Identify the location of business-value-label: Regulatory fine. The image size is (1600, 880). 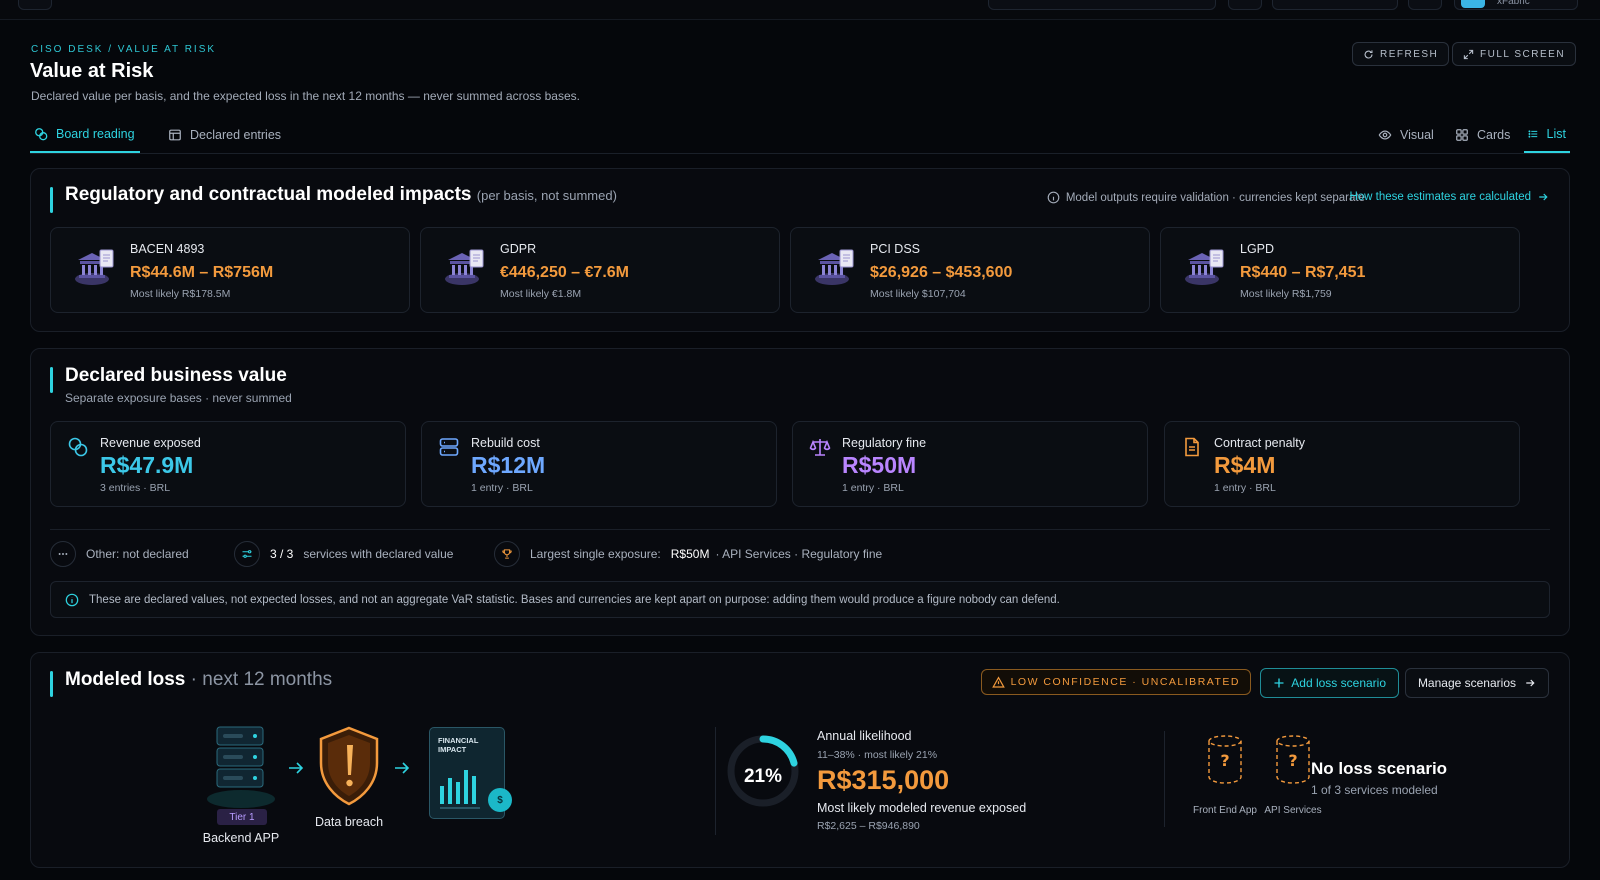
(884, 443).